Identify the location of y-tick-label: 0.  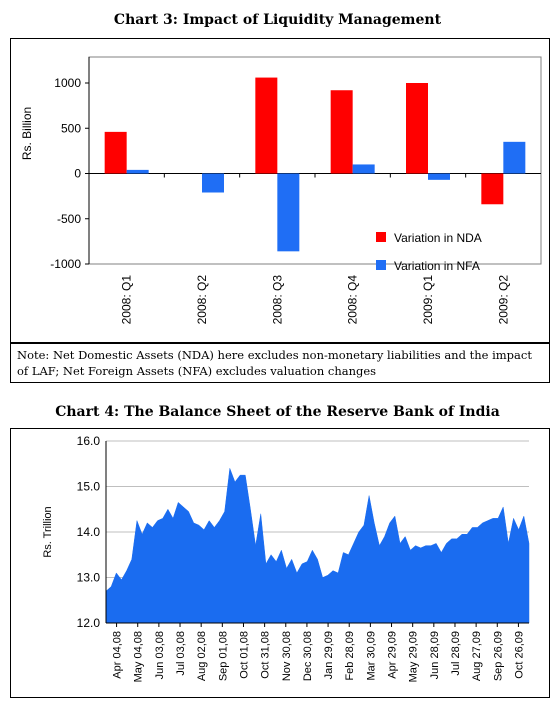
(77, 174).